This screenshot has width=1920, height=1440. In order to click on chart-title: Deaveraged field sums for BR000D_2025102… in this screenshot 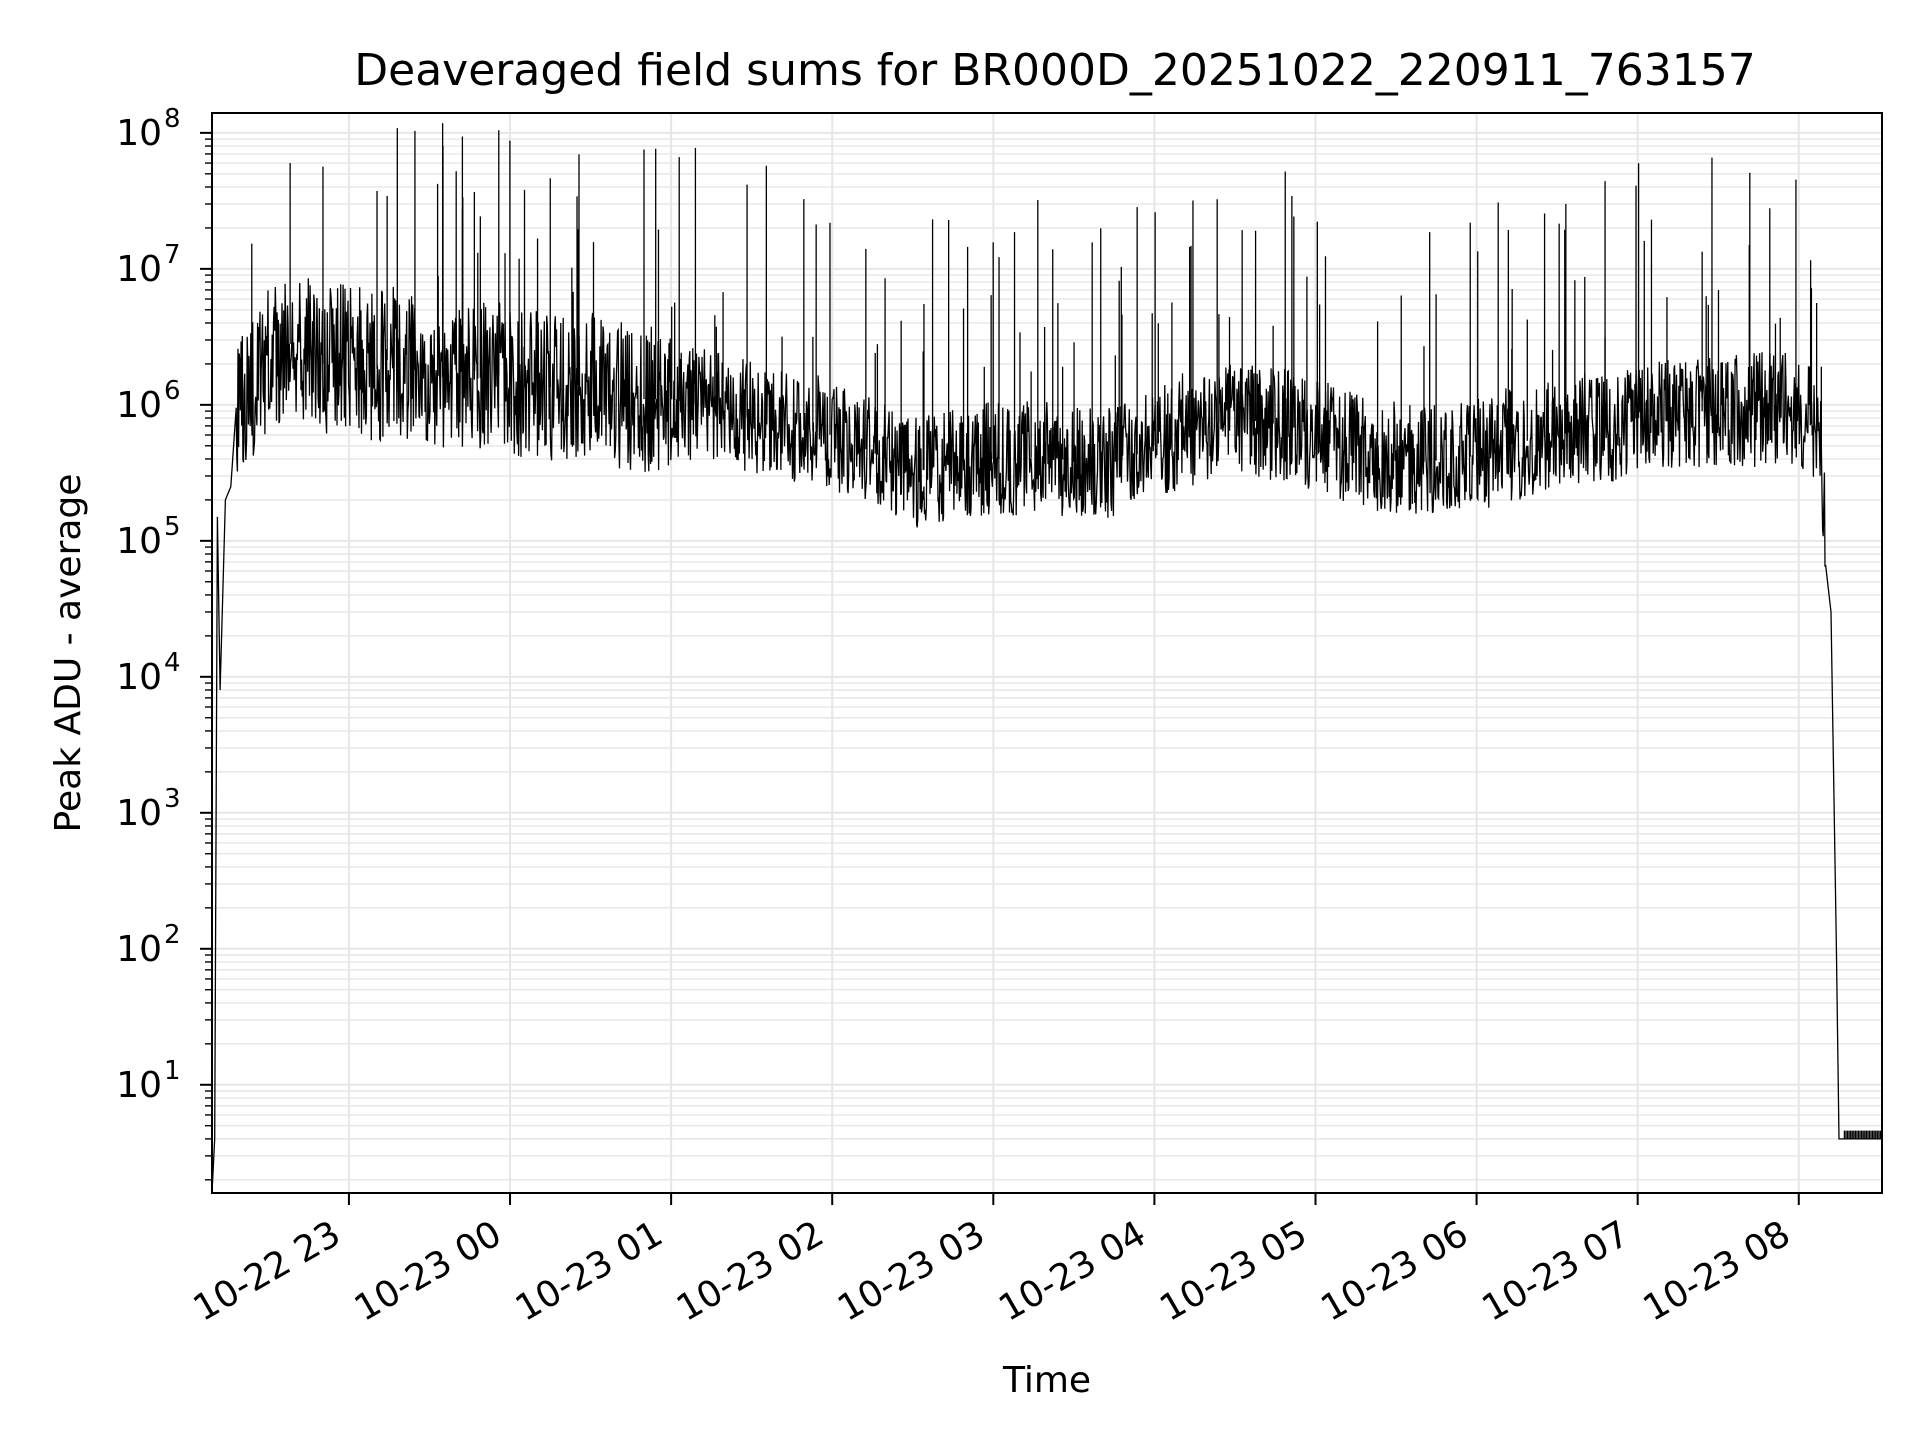, I will do `click(1055, 70)`.